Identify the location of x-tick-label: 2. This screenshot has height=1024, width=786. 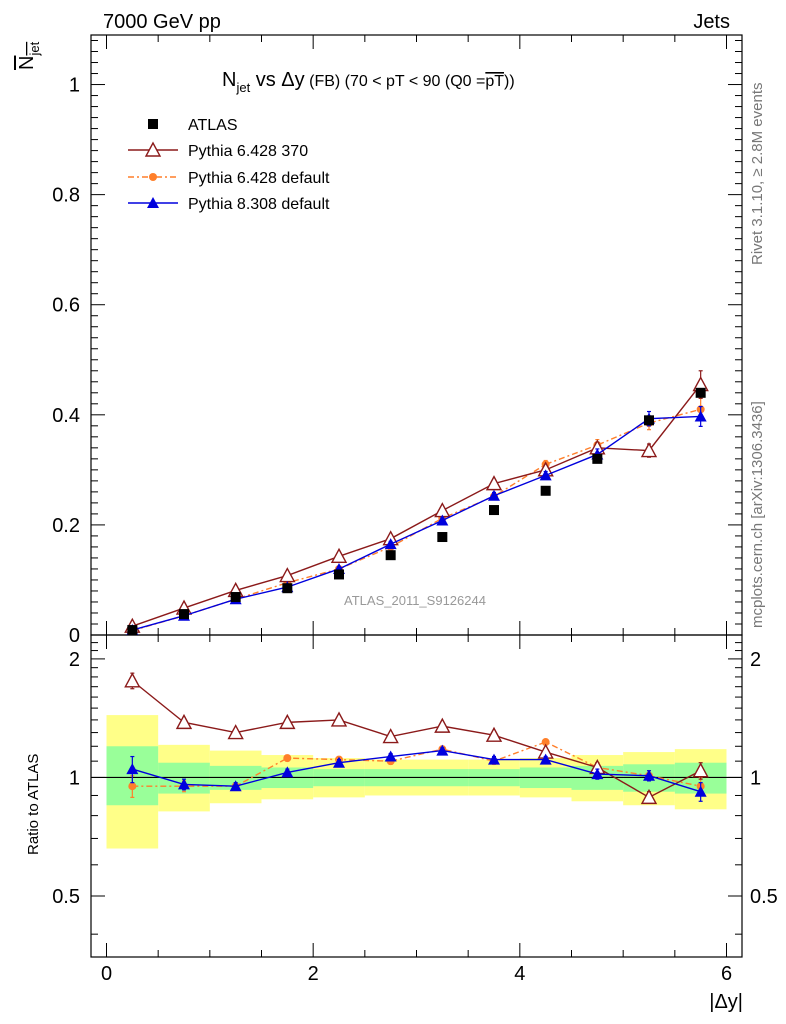
(313, 974).